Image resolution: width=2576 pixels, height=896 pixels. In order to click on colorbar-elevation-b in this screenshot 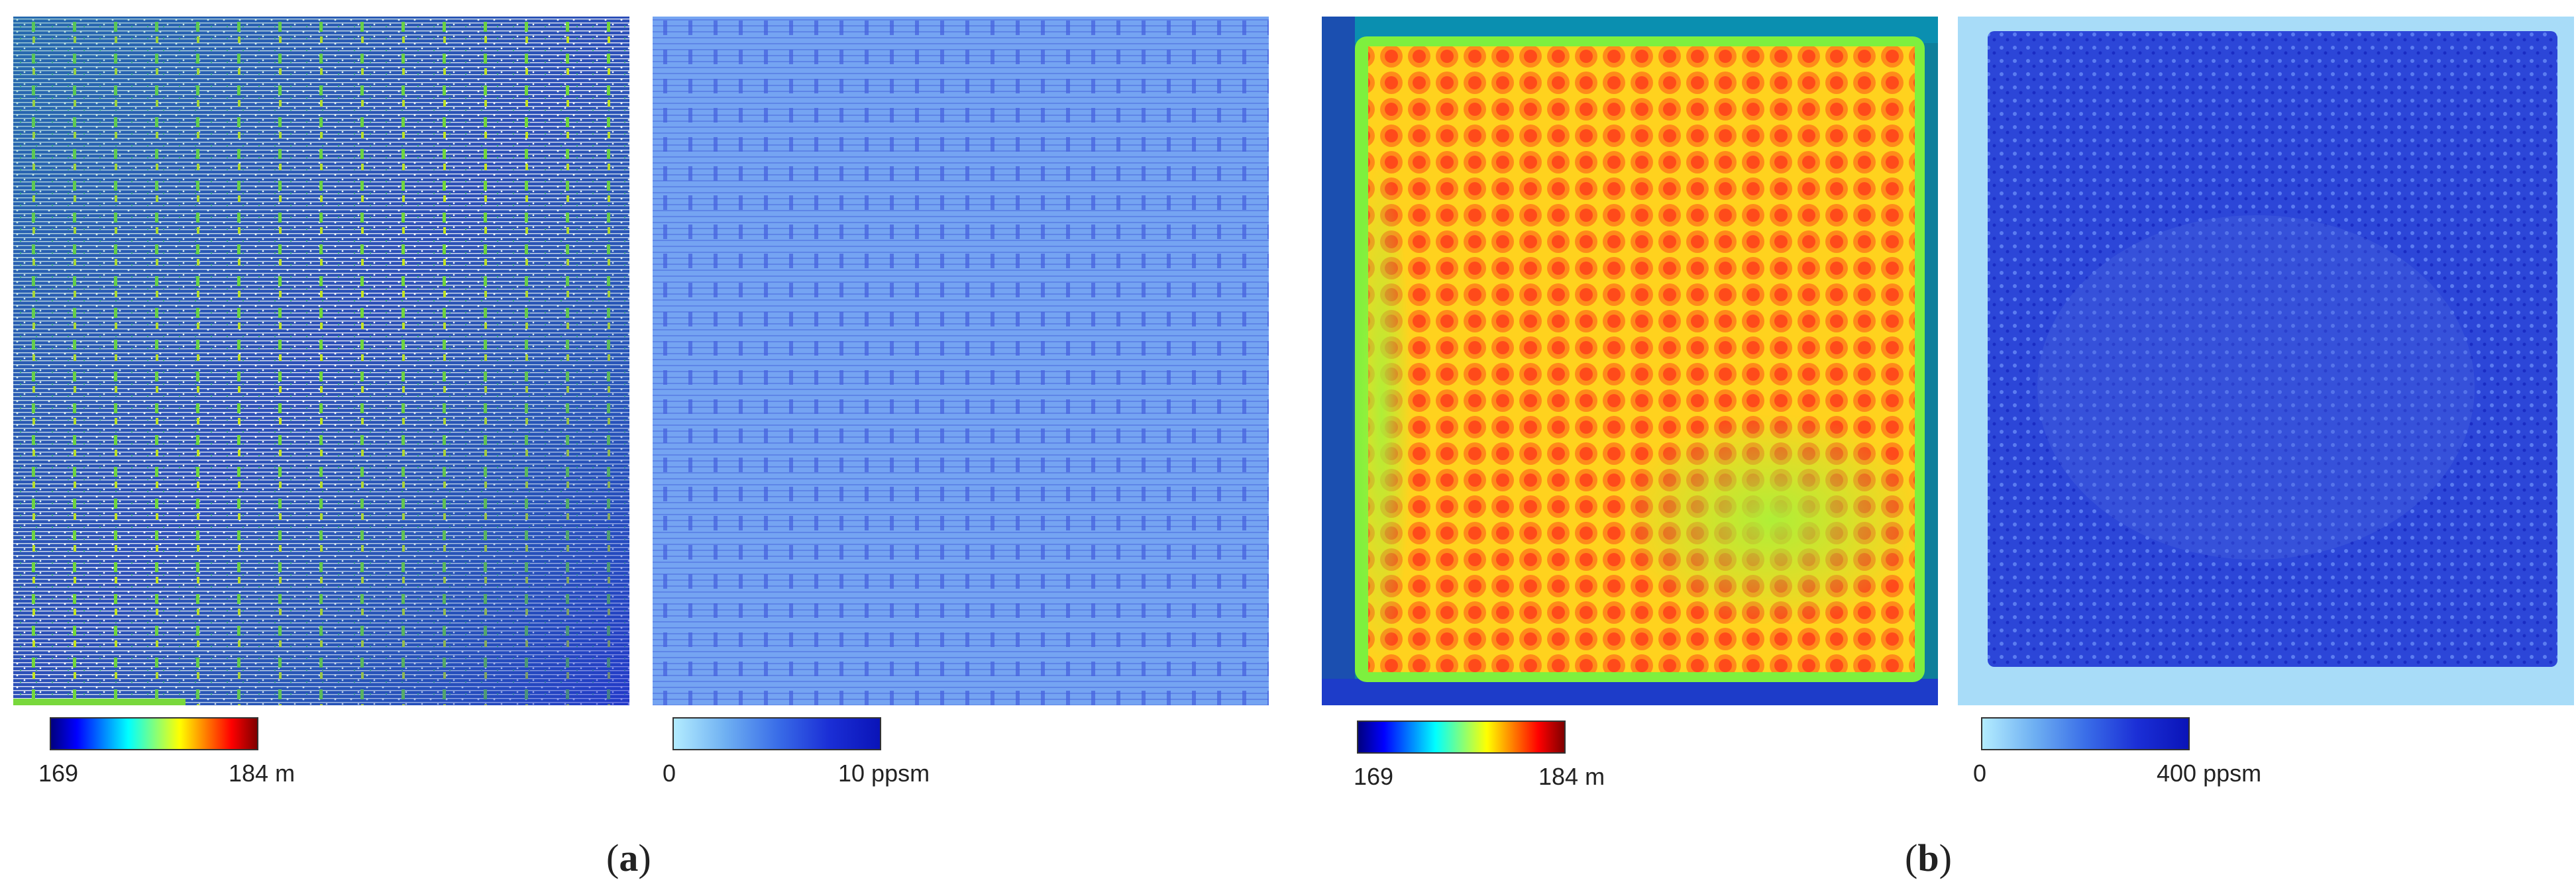, I will do `click(1461, 737)`.